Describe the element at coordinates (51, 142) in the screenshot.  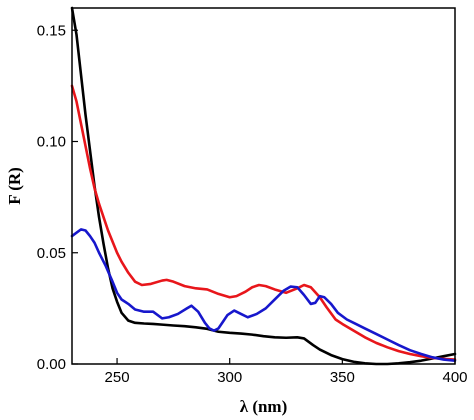
I see `y-tick-label: 0.10` at that location.